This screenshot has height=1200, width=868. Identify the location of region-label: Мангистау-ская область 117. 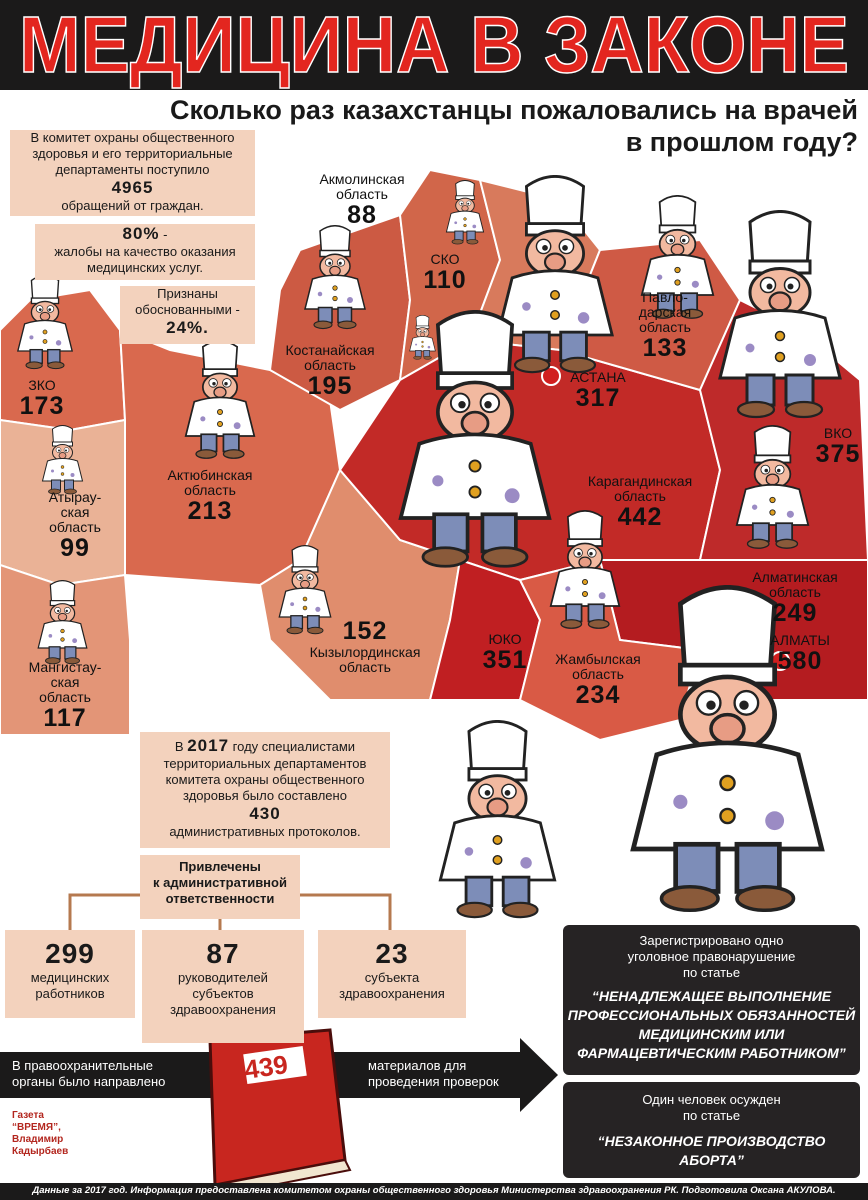
(65, 696).